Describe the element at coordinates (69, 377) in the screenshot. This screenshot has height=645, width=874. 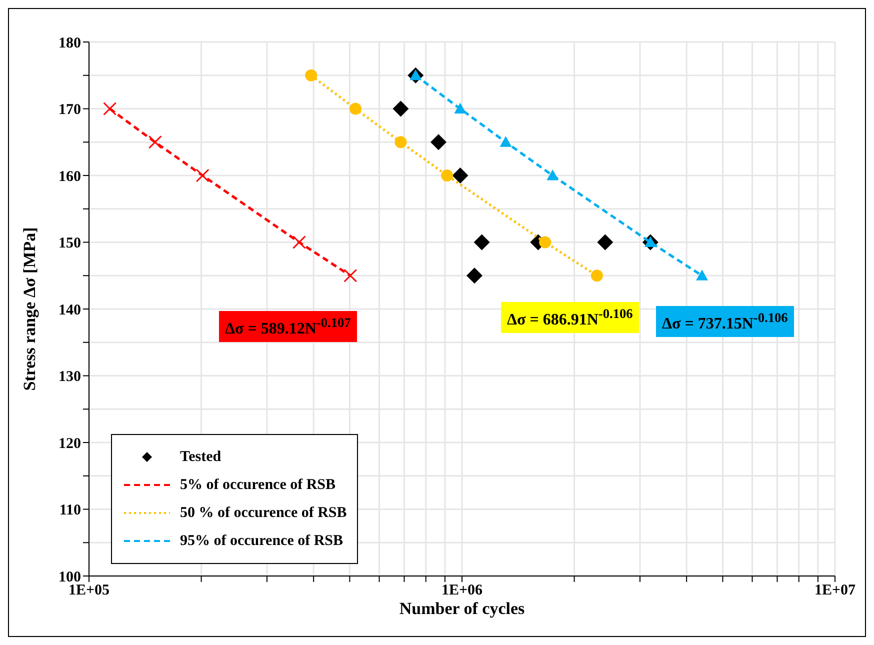
I see `y-tick-label: 130` at that location.